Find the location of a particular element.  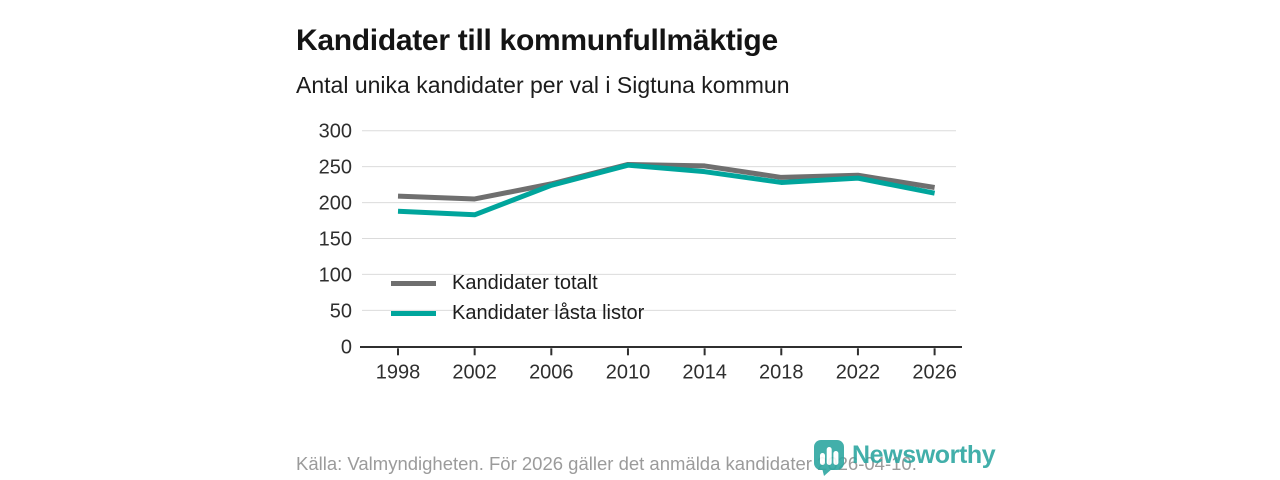

legend-label-total: Kandidater totalt is located at coordinates (525, 282).